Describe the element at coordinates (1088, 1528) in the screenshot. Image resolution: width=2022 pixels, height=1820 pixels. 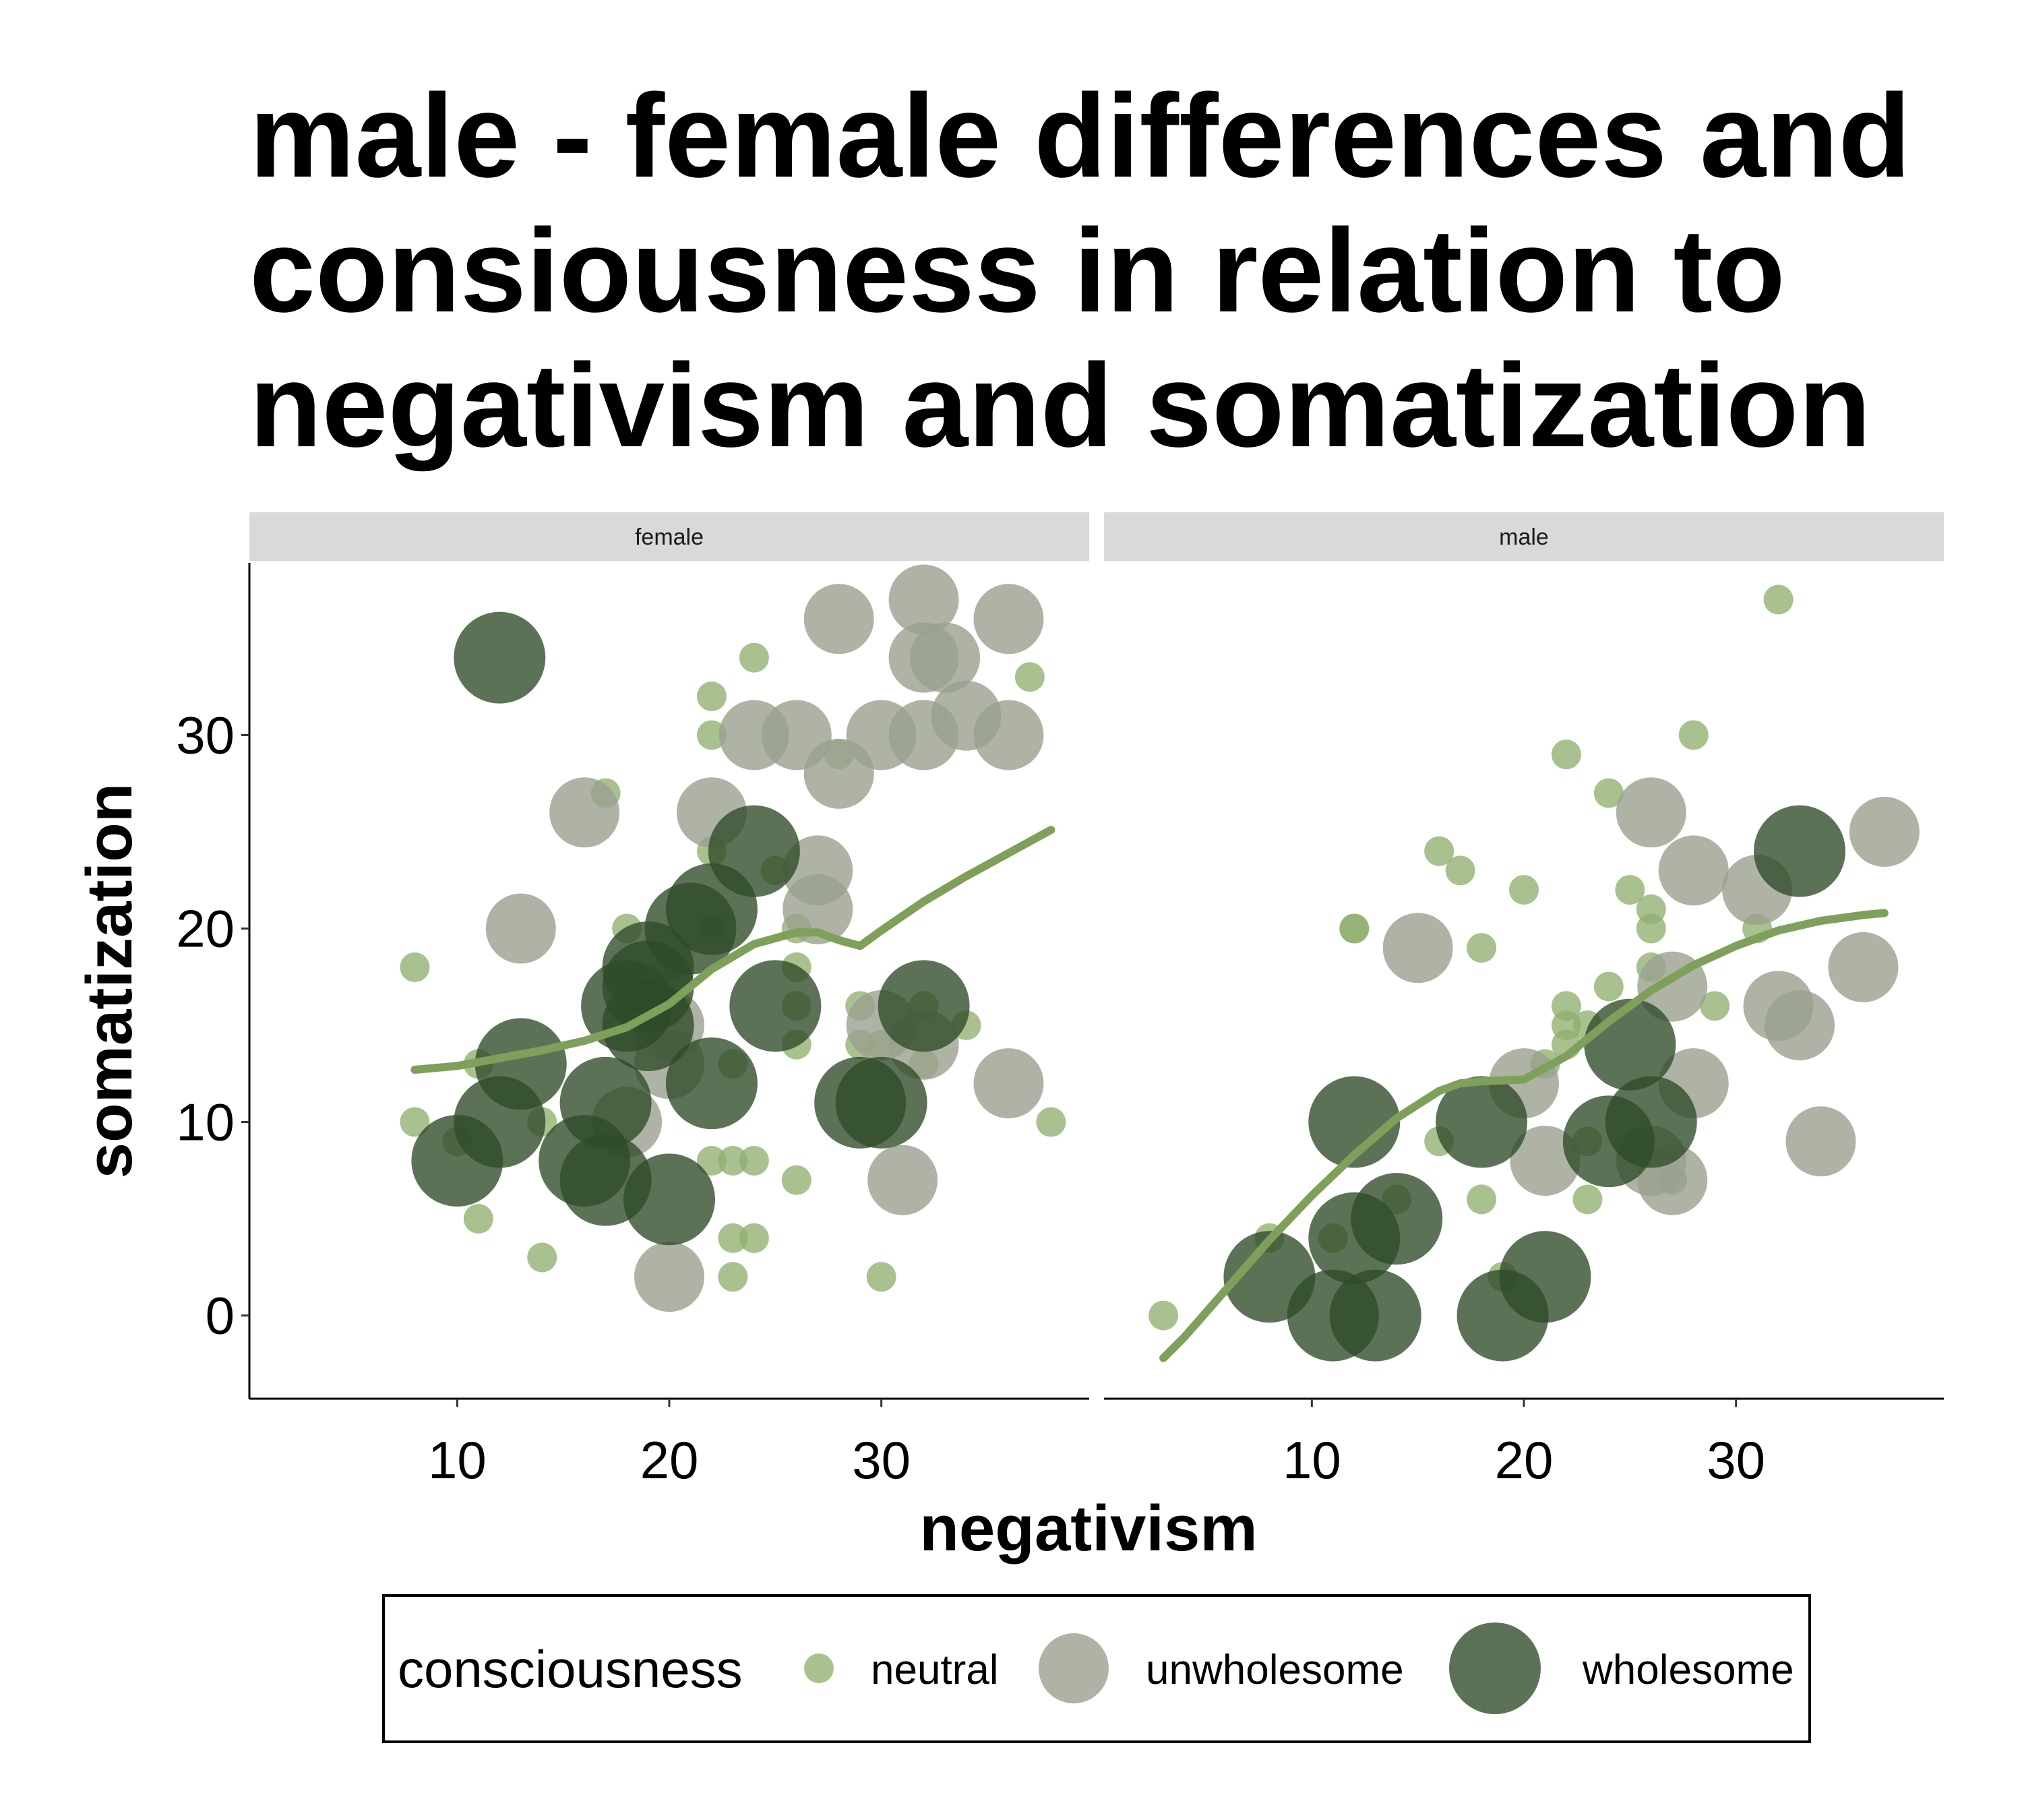
I see `x-axis-title: negativism` at that location.